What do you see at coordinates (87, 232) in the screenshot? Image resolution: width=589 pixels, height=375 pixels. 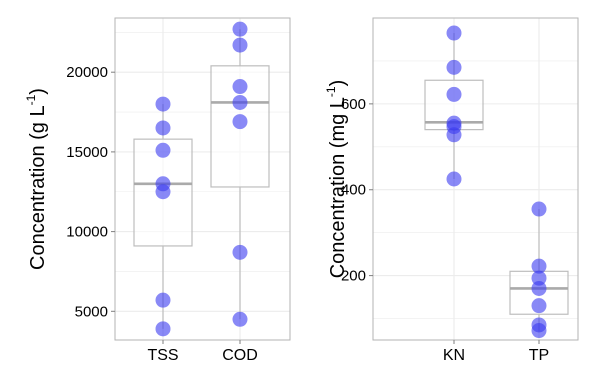 I see `y-tick-label: 10000` at bounding box center [87, 232].